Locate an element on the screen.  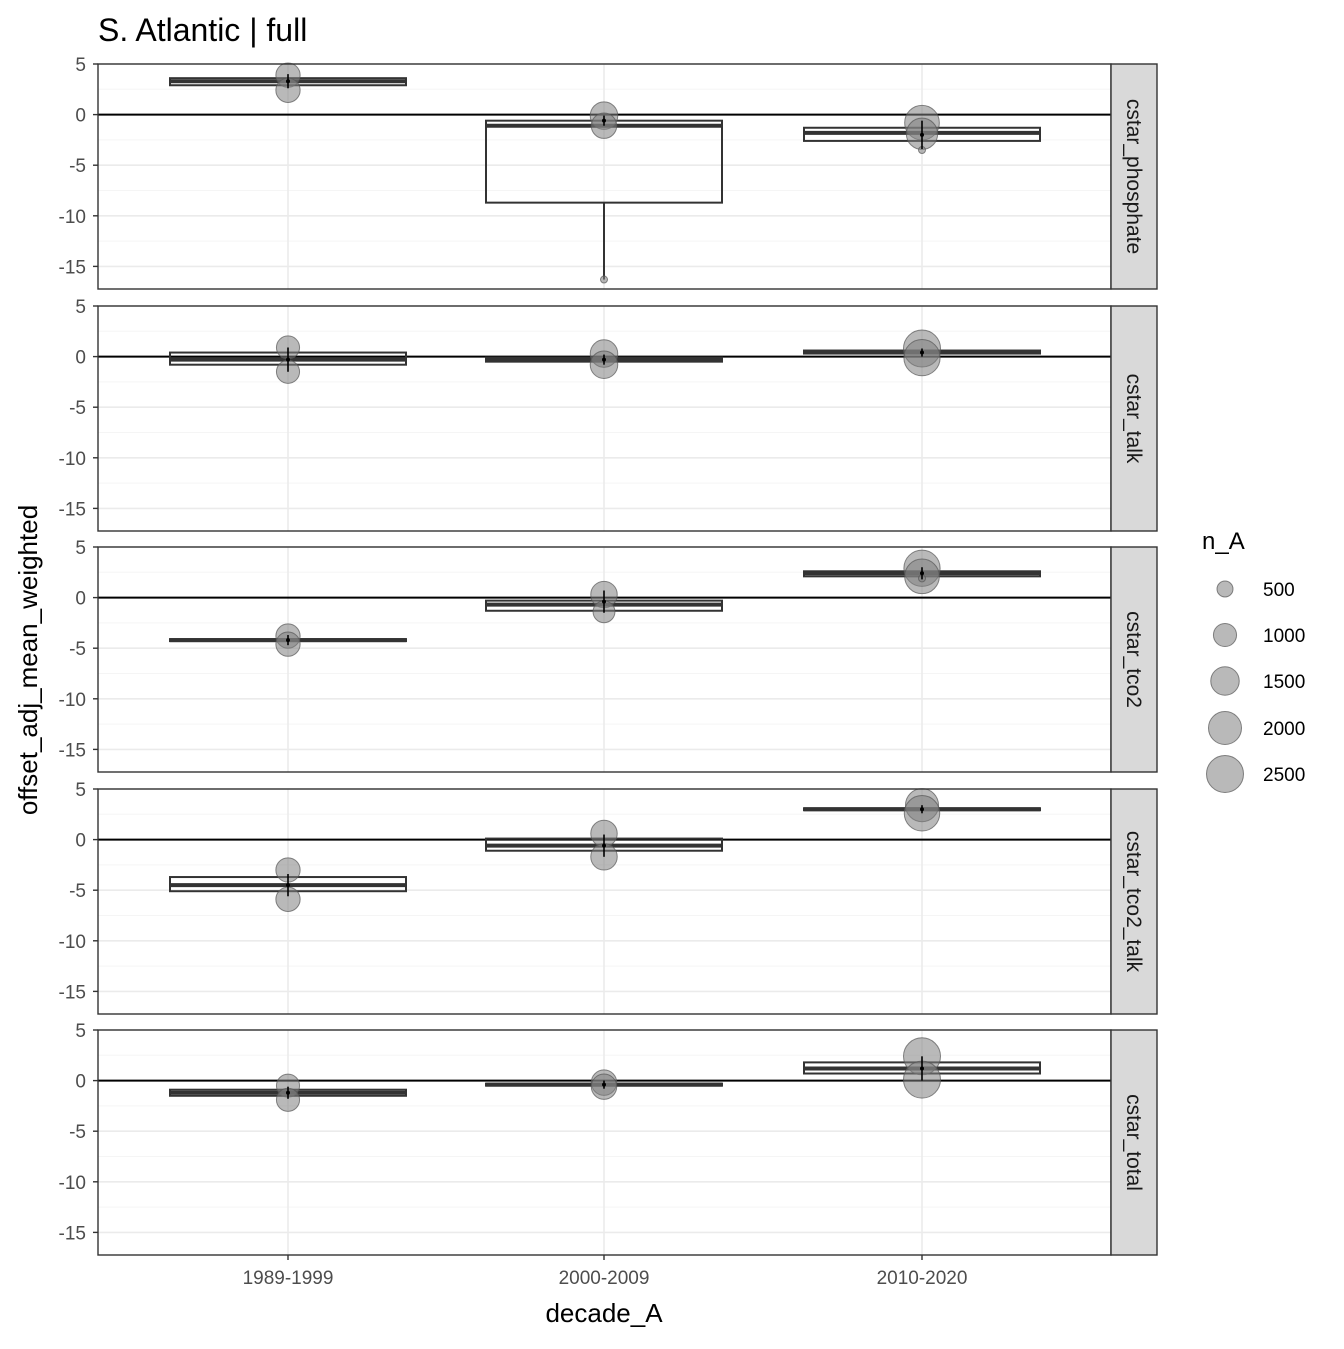
panel-cstar_tco2_talk: cstar_tco2_talk 5 0 -5 -10 -15 is located at coordinates (608, 897).